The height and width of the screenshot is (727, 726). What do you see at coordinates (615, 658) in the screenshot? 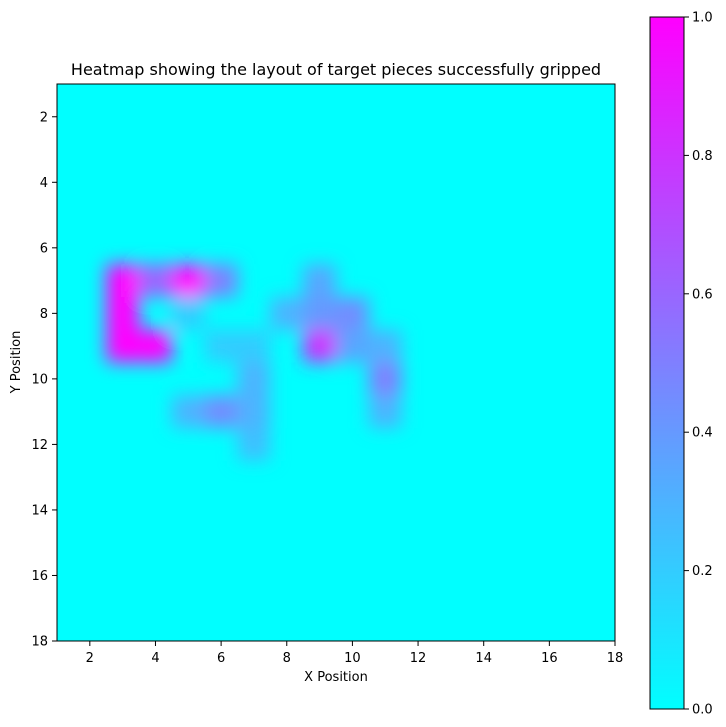
I see `x-tick-label: 18` at bounding box center [615, 658].